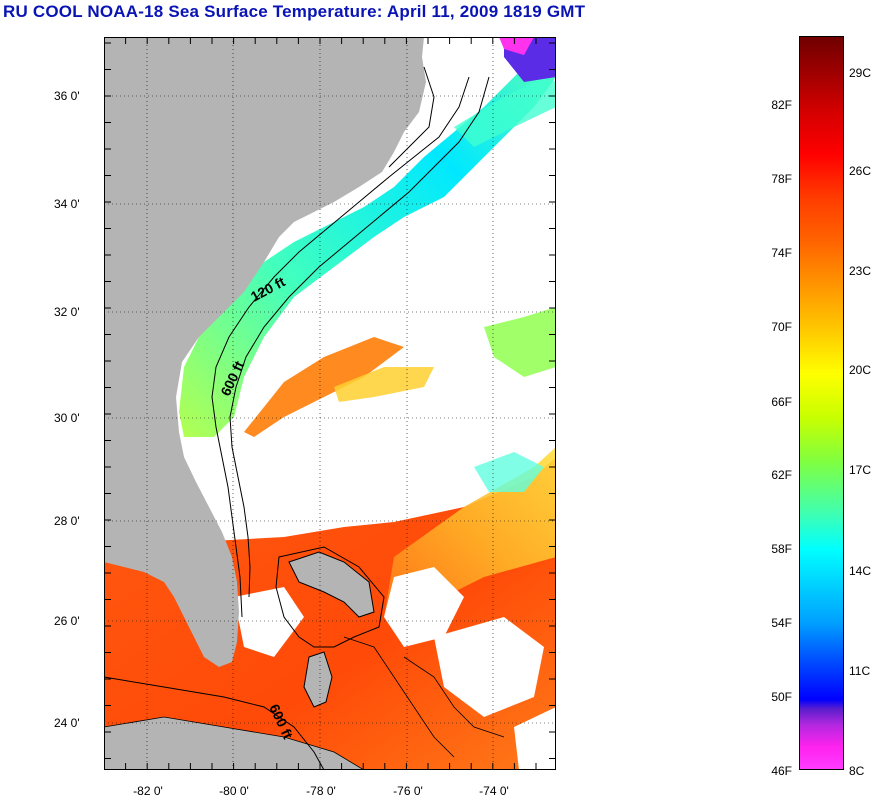 The height and width of the screenshot is (801, 873). Describe the element at coordinates (520, 342) in the screenshot. I see `green-patch-east` at that location.